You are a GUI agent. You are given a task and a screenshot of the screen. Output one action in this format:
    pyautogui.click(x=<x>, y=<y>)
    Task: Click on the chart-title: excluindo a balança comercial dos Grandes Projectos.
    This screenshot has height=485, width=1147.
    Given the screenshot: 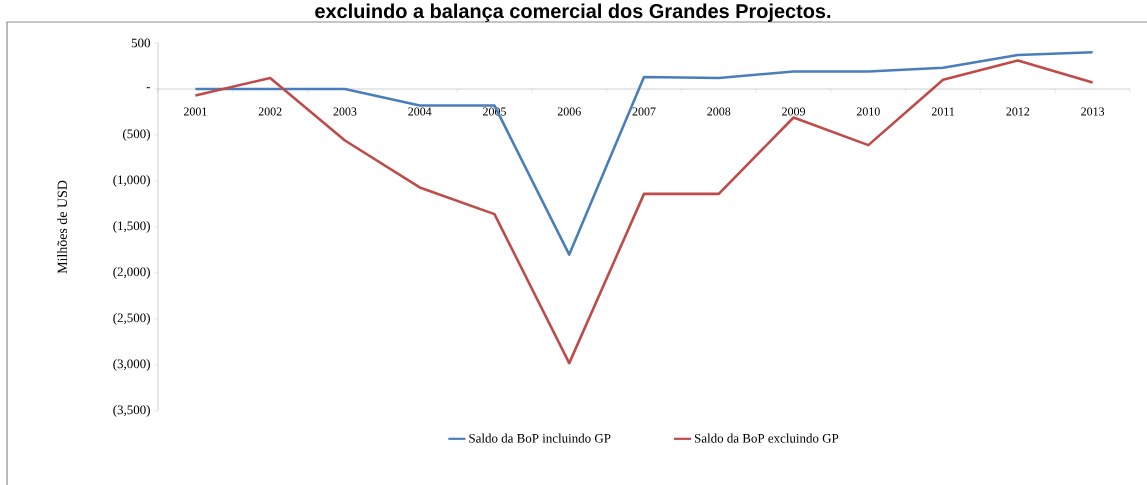 What is the action you would take?
    pyautogui.click(x=573, y=13)
    